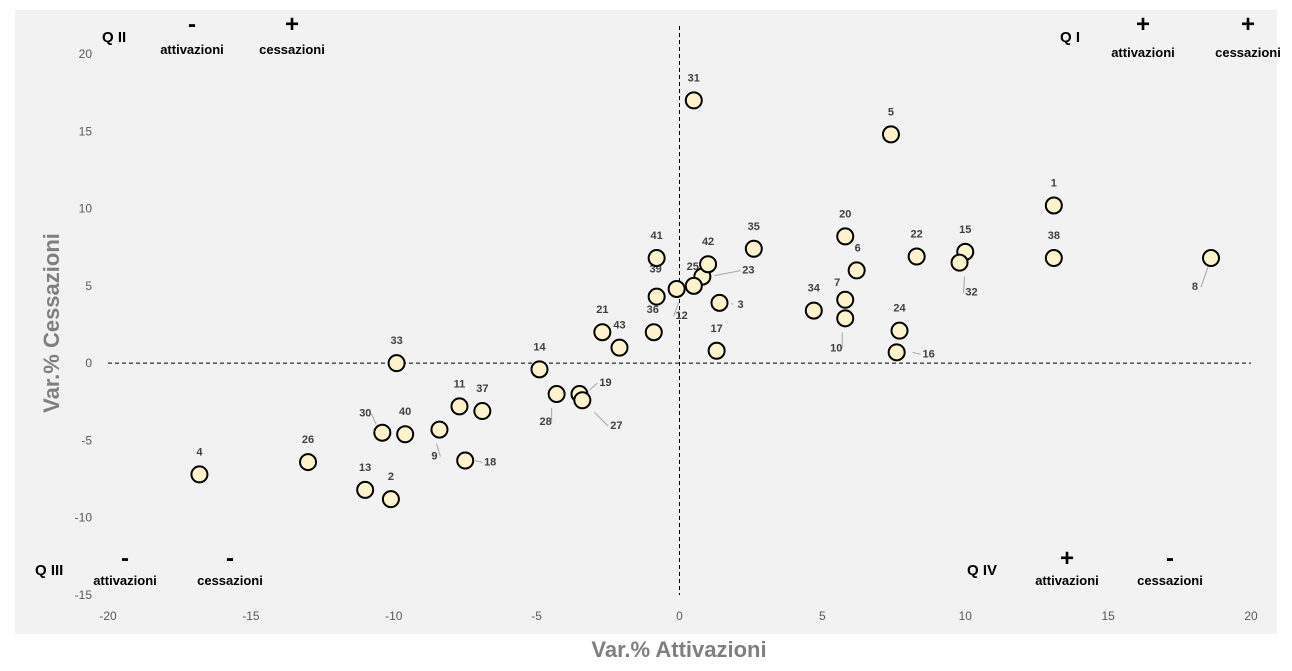 This screenshot has height=671, width=1292. I want to click on point-label-12: 12, so click(682, 316).